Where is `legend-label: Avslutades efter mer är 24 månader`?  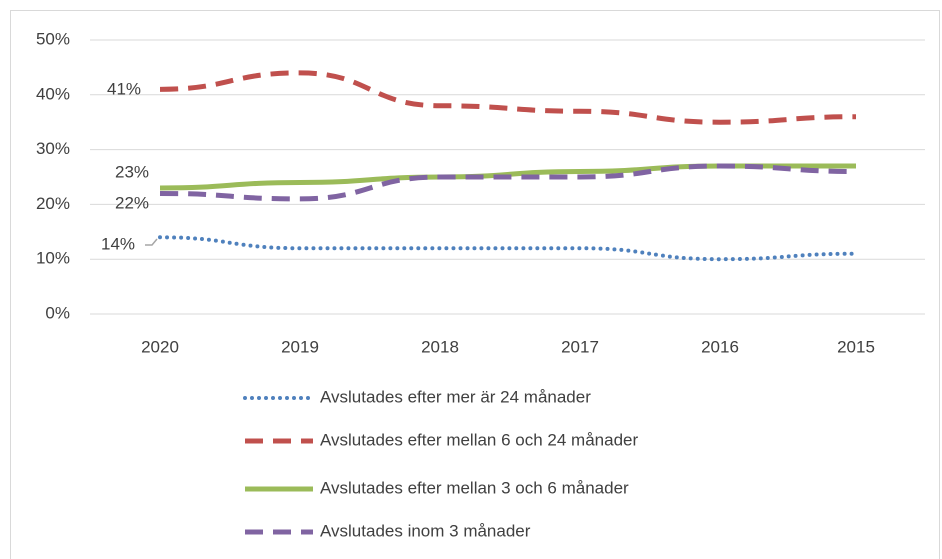 legend-label: Avslutades efter mer är 24 månader is located at coordinates (455, 396).